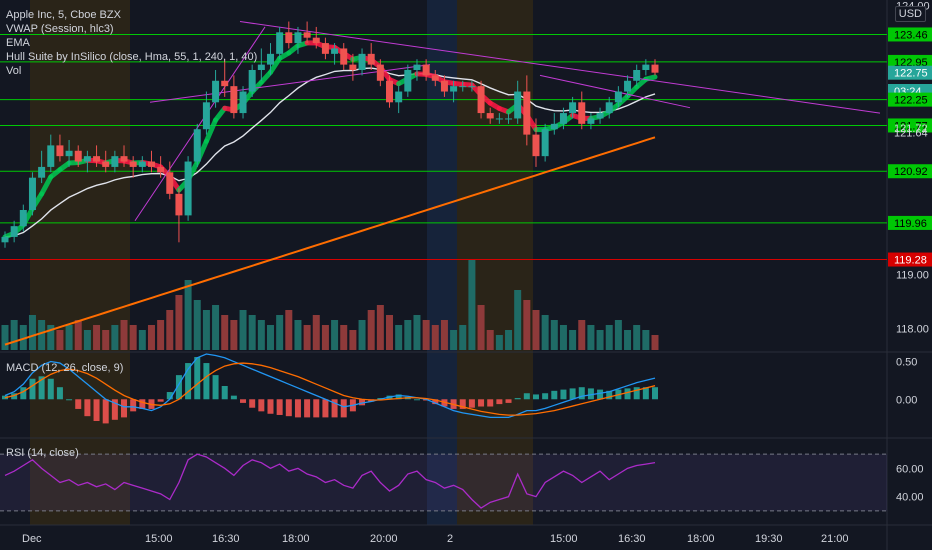 The height and width of the screenshot is (550, 932). What do you see at coordinates (46, 185) in the screenshot?
I see `hull-band` at bounding box center [46, 185].